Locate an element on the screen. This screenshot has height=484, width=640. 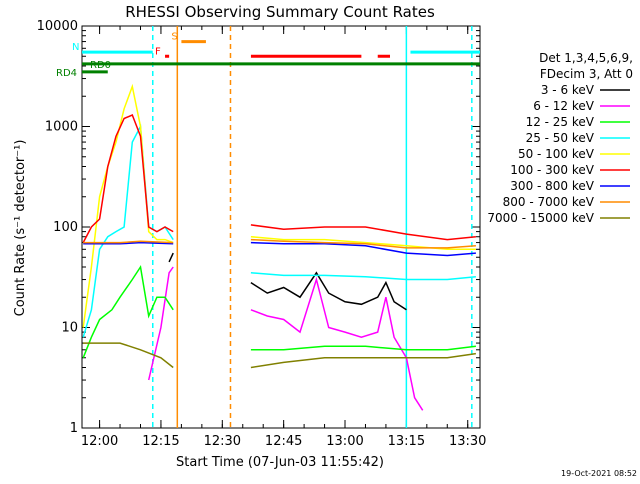
flag-label-rd4: RD4 is located at coordinates (66, 73).